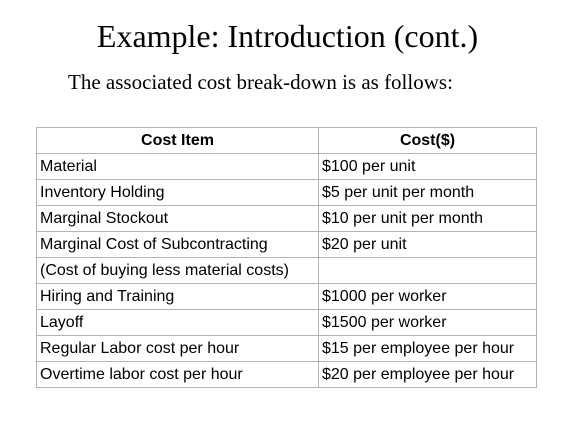 This screenshot has width=575, height=425. Describe the element at coordinates (427, 140) in the screenshot. I see `column-header-cost: Cost($)` at that location.